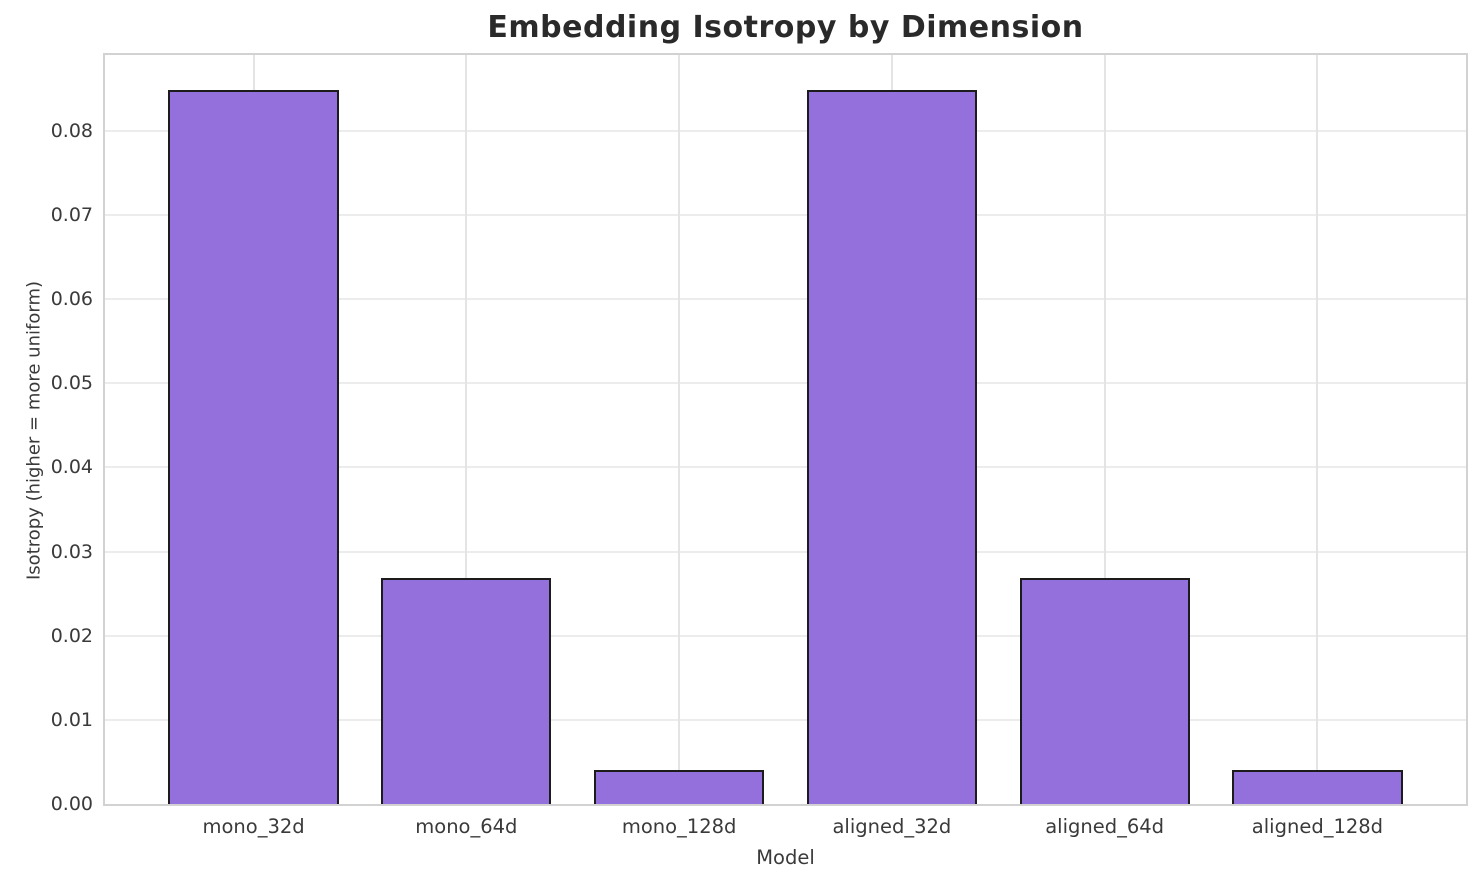  I want to click on chart-title: Embedding Isotropy by Dimension, so click(785, 27).